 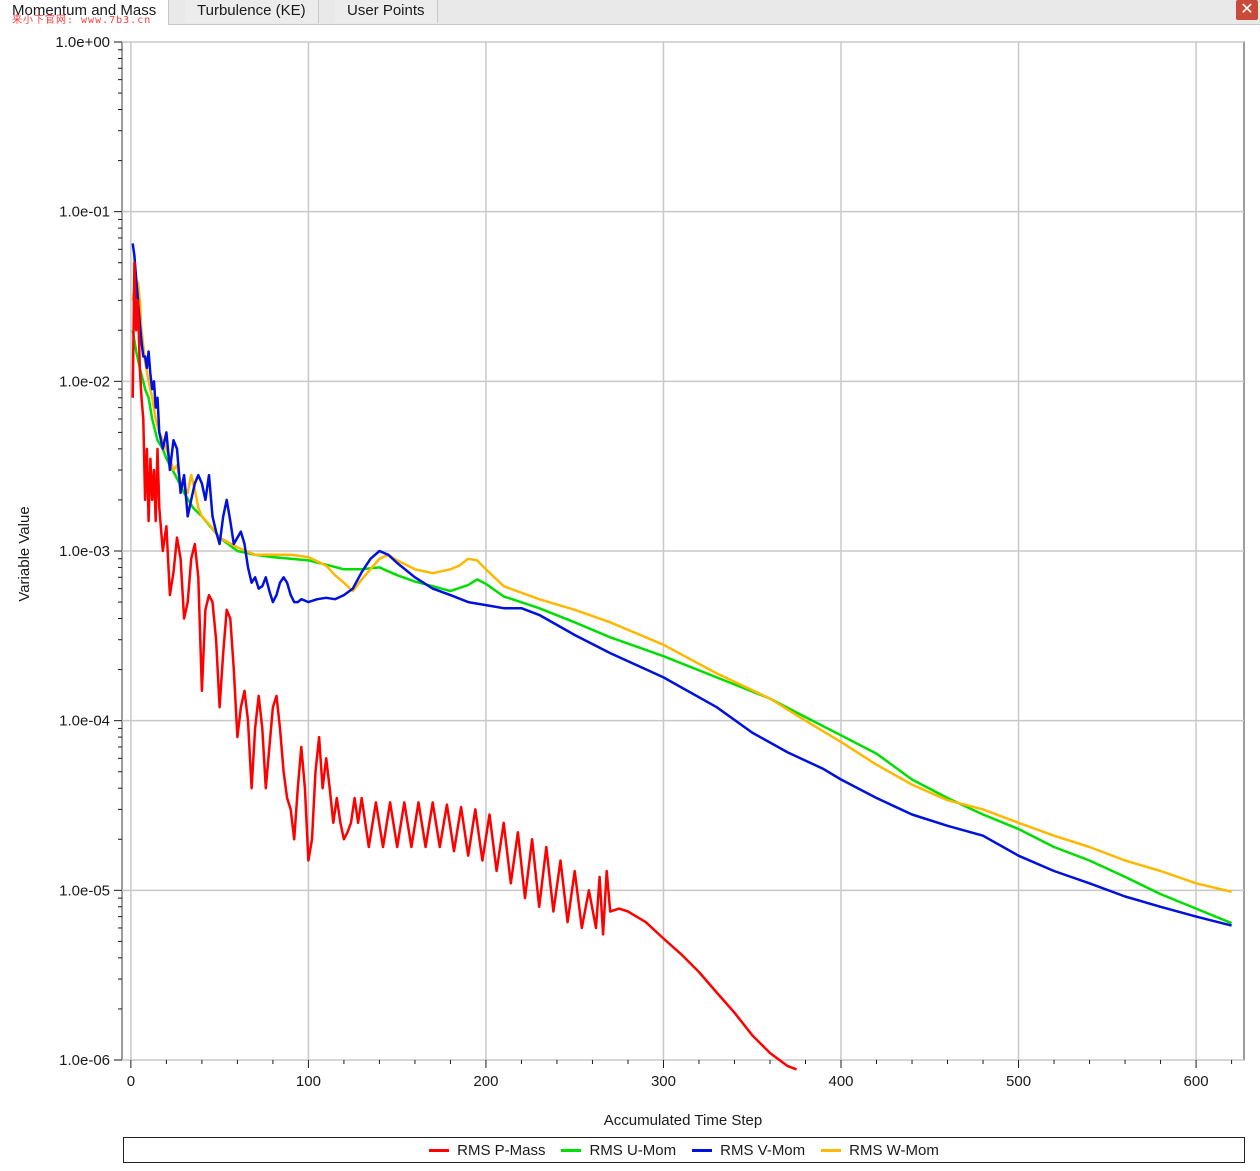 I want to click on y-tick-label: 1.0e-05, so click(x=84, y=890).